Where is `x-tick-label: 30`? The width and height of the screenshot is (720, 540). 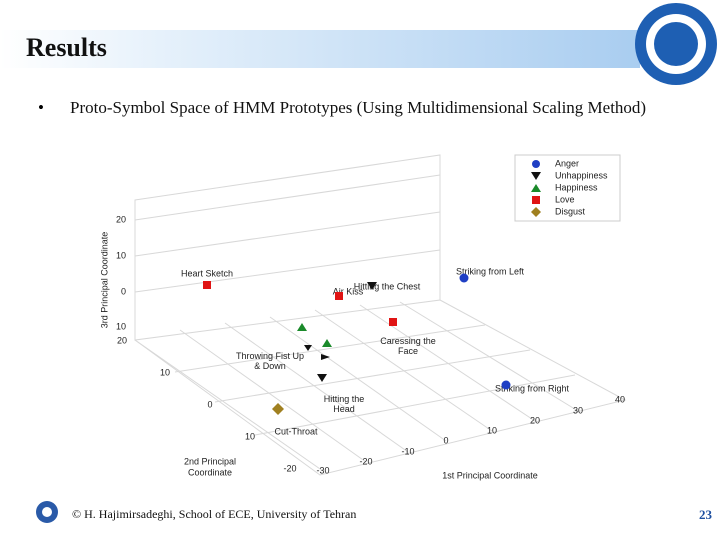
x-tick-label: 30 is located at coordinates (578, 410).